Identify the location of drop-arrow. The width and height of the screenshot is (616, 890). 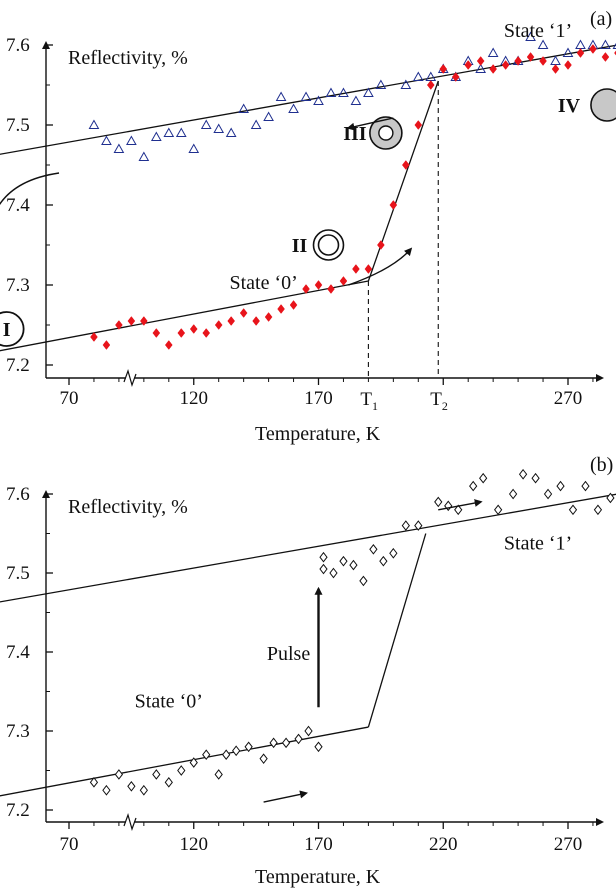
(30, 189).